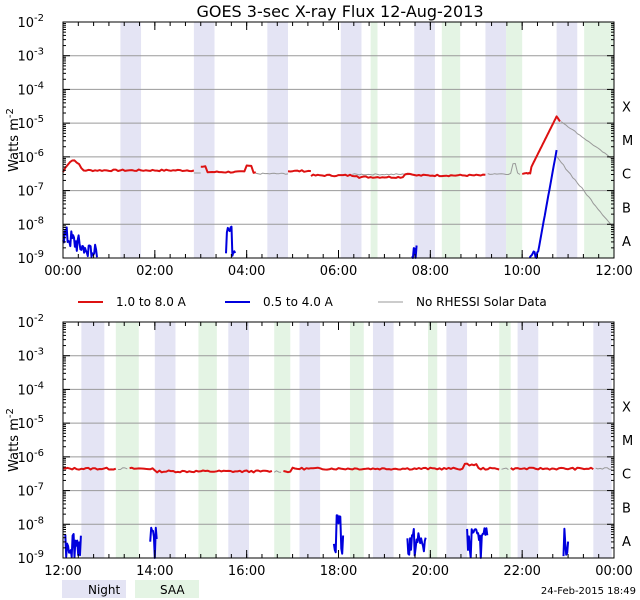  I want to click on y-tick-exponent: -5, so click(39, 119).